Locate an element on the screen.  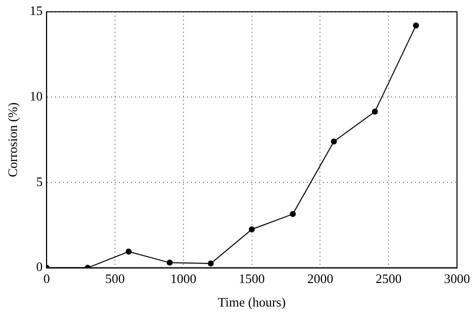
y-tick-label: 15 is located at coordinates (36, 10).